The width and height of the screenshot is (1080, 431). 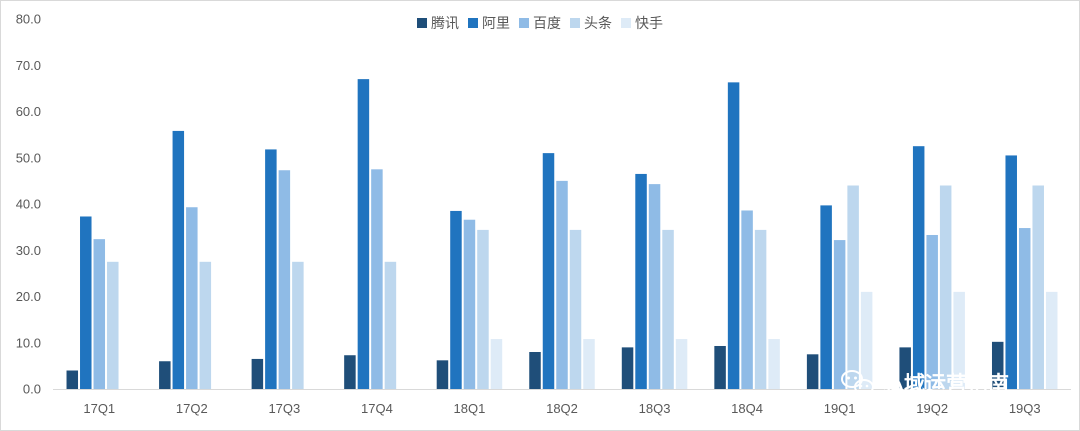 I want to click on bar-1-17q3, so click(x=257, y=373).